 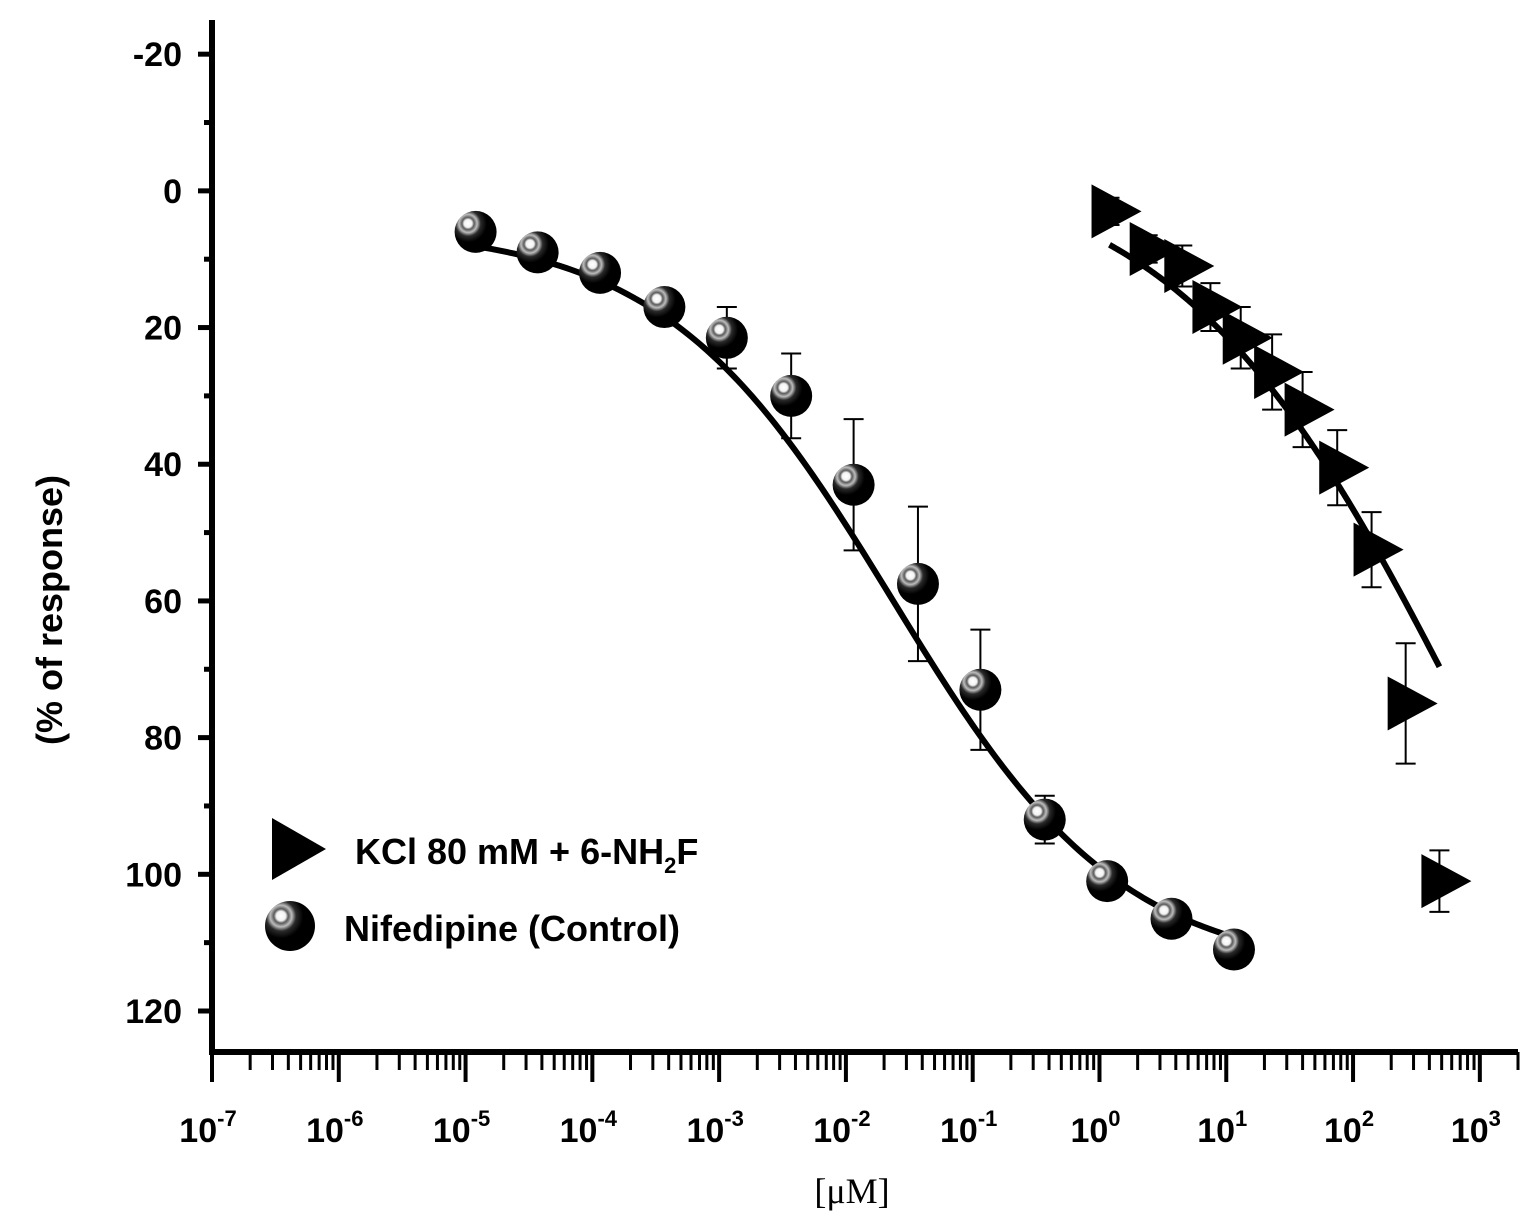 What do you see at coordinates (163, 329) in the screenshot?
I see `y-tick-label: 20` at bounding box center [163, 329].